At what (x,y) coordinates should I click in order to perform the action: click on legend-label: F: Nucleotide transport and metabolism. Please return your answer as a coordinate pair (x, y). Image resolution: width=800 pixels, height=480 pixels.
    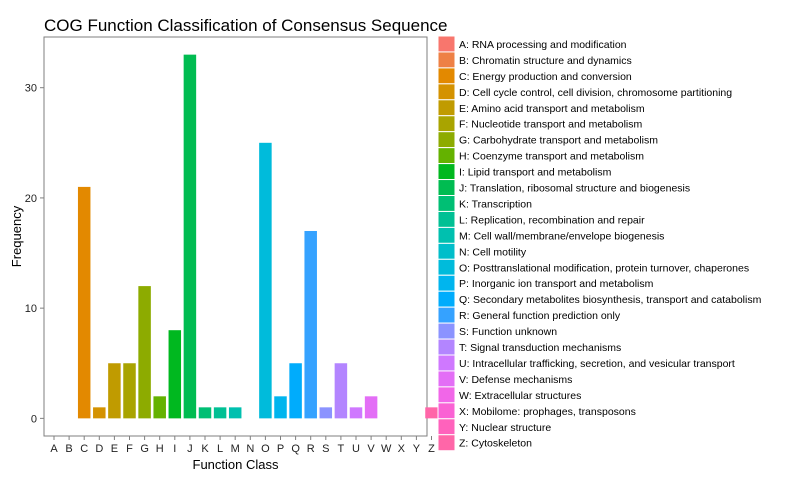
    Looking at the image, I should click on (551, 125).